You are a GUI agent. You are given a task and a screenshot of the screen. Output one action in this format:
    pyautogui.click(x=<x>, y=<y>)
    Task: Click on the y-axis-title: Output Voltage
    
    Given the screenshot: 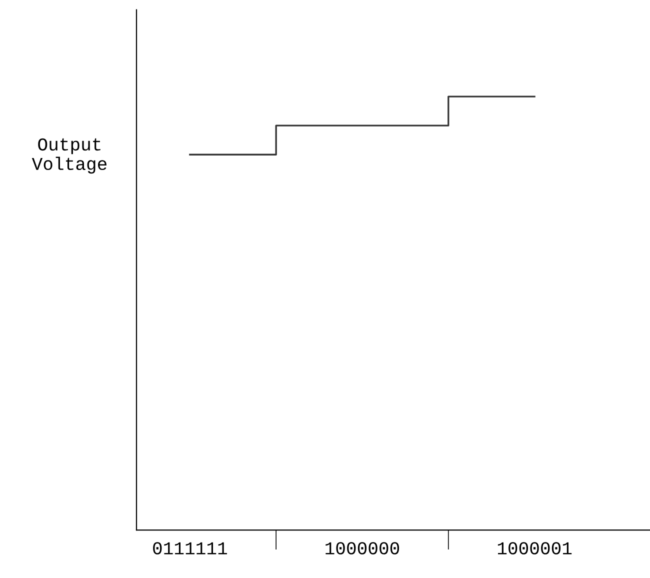 What is the action you would take?
    pyautogui.click(x=69, y=156)
    